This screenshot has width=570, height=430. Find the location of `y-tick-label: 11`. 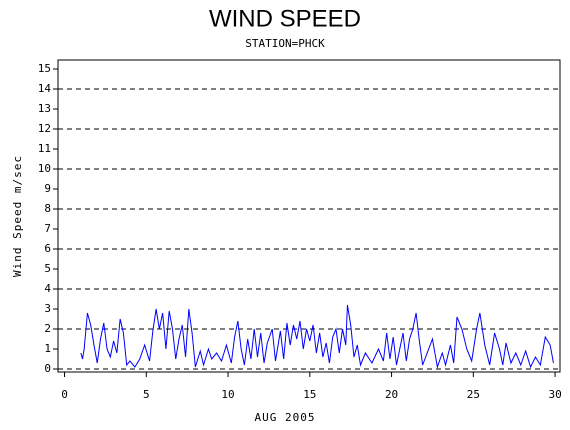

y-tick-label: 11 is located at coordinates (44, 148).